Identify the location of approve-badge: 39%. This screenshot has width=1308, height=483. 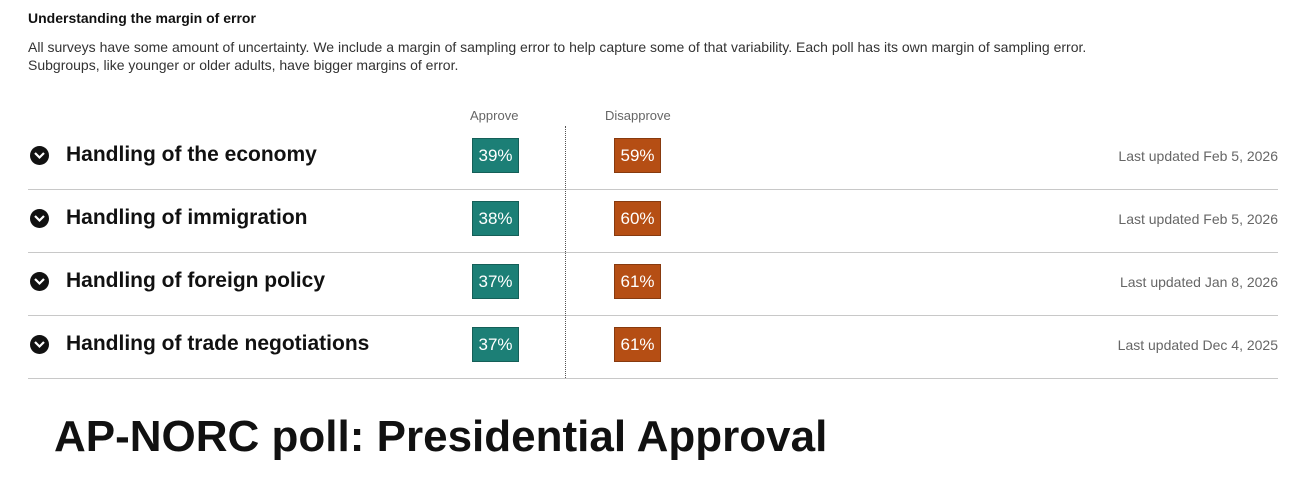
(495, 155).